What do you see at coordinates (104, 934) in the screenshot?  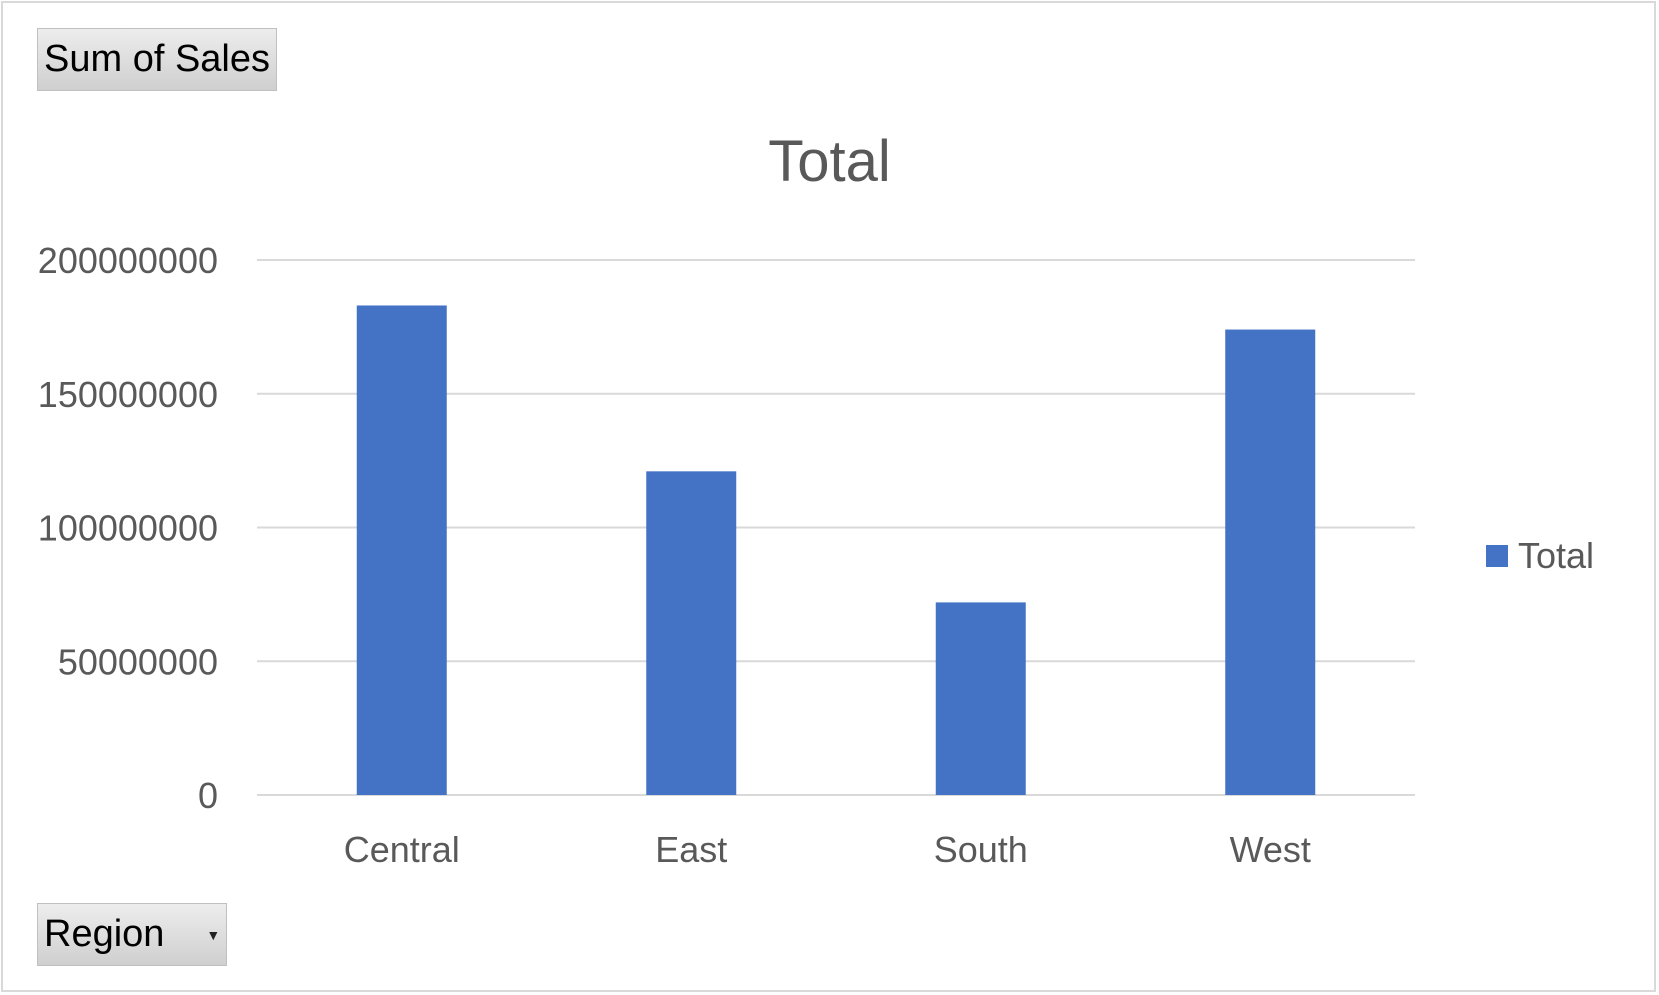 I see `axis-field-label: Region` at bounding box center [104, 934].